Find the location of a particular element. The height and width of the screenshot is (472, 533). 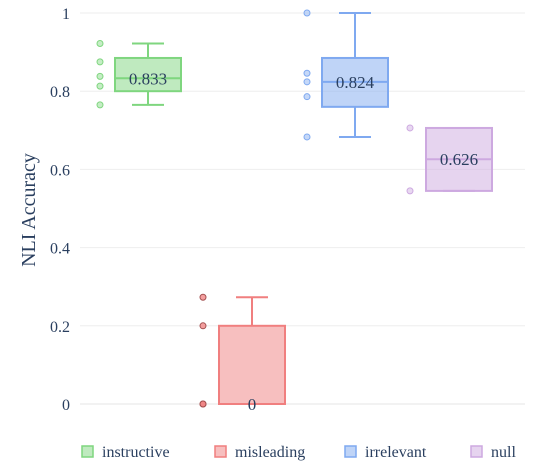

legend-item-irrelevant: irrelevant is located at coordinates (385, 452).